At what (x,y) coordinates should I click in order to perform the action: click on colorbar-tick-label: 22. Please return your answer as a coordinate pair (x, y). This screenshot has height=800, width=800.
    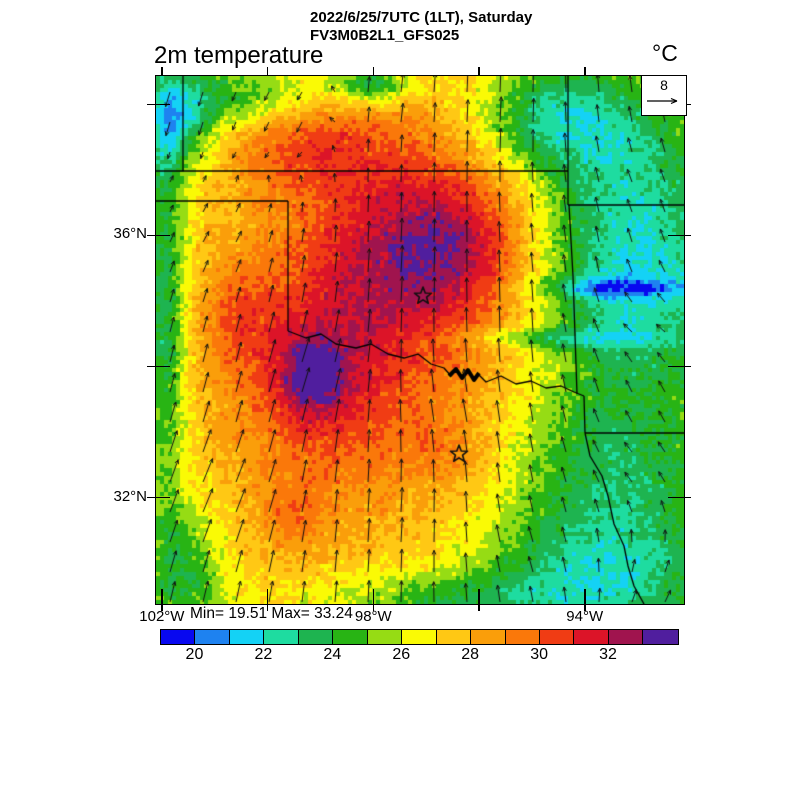
    Looking at the image, I should click on (263, 654).